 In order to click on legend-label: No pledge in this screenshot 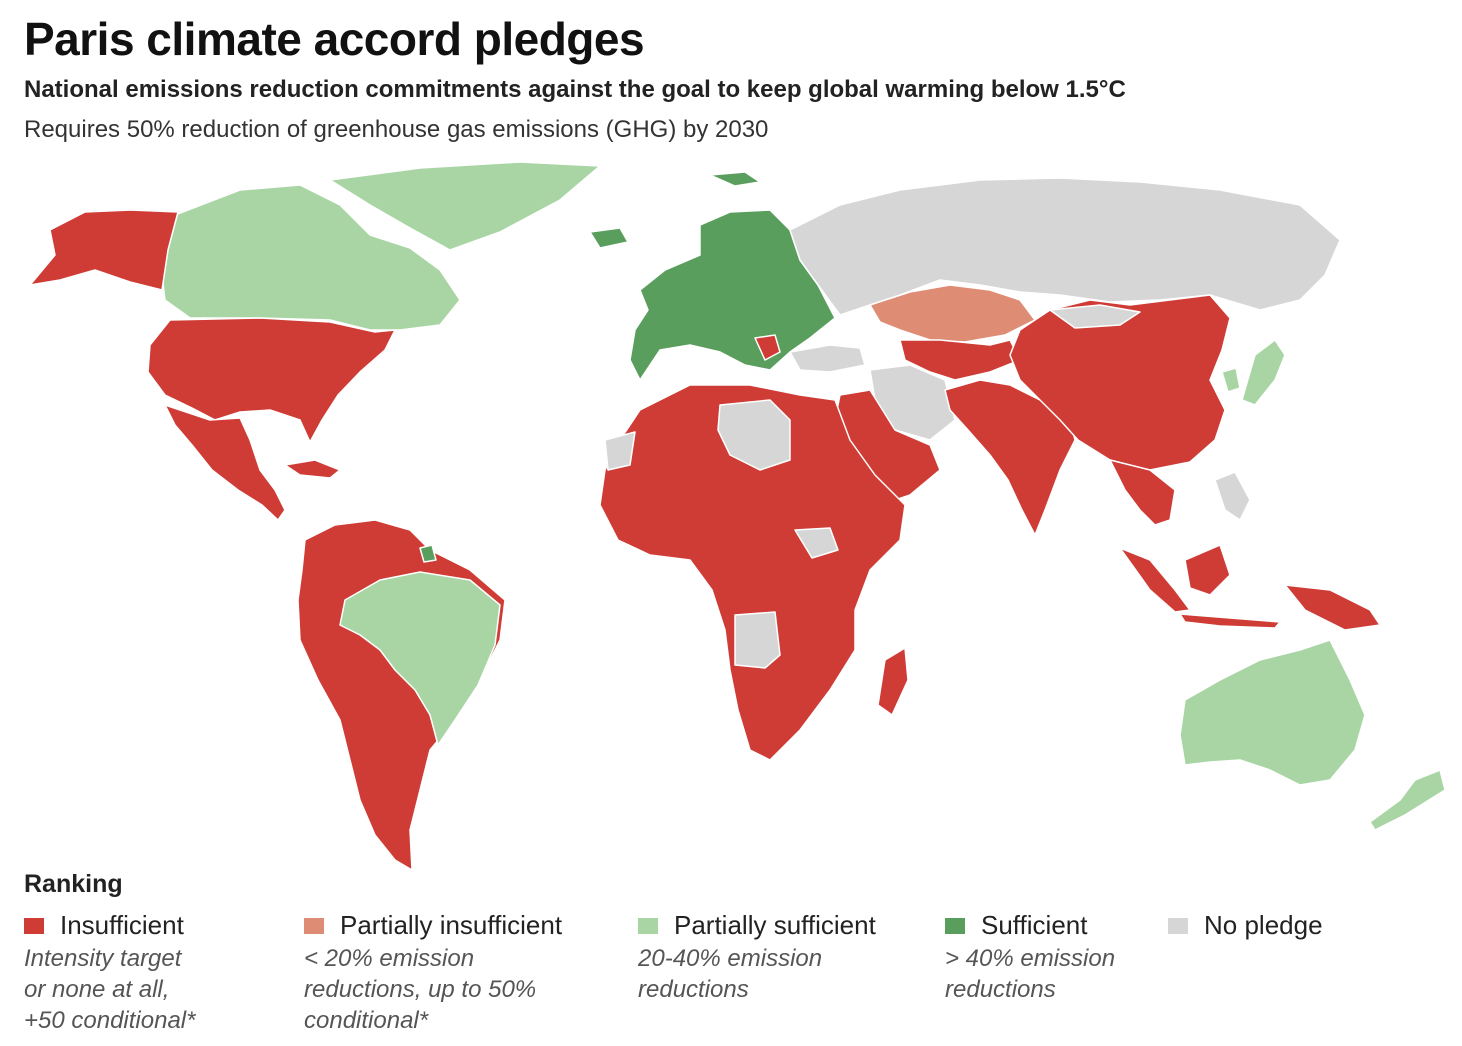, I will do `click(1263, 925)`.